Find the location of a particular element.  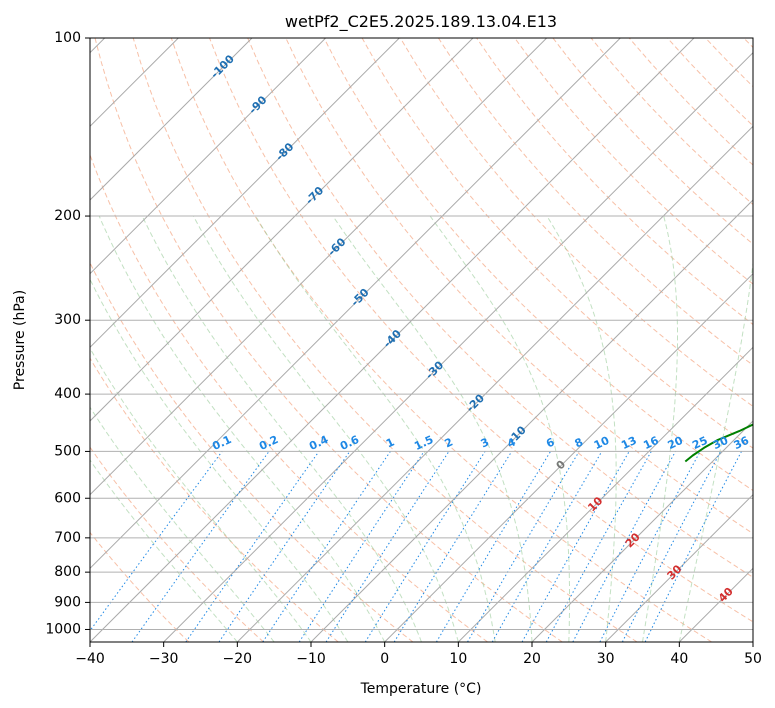

x-tick-label: −20 is located at coordinates (238, 659).